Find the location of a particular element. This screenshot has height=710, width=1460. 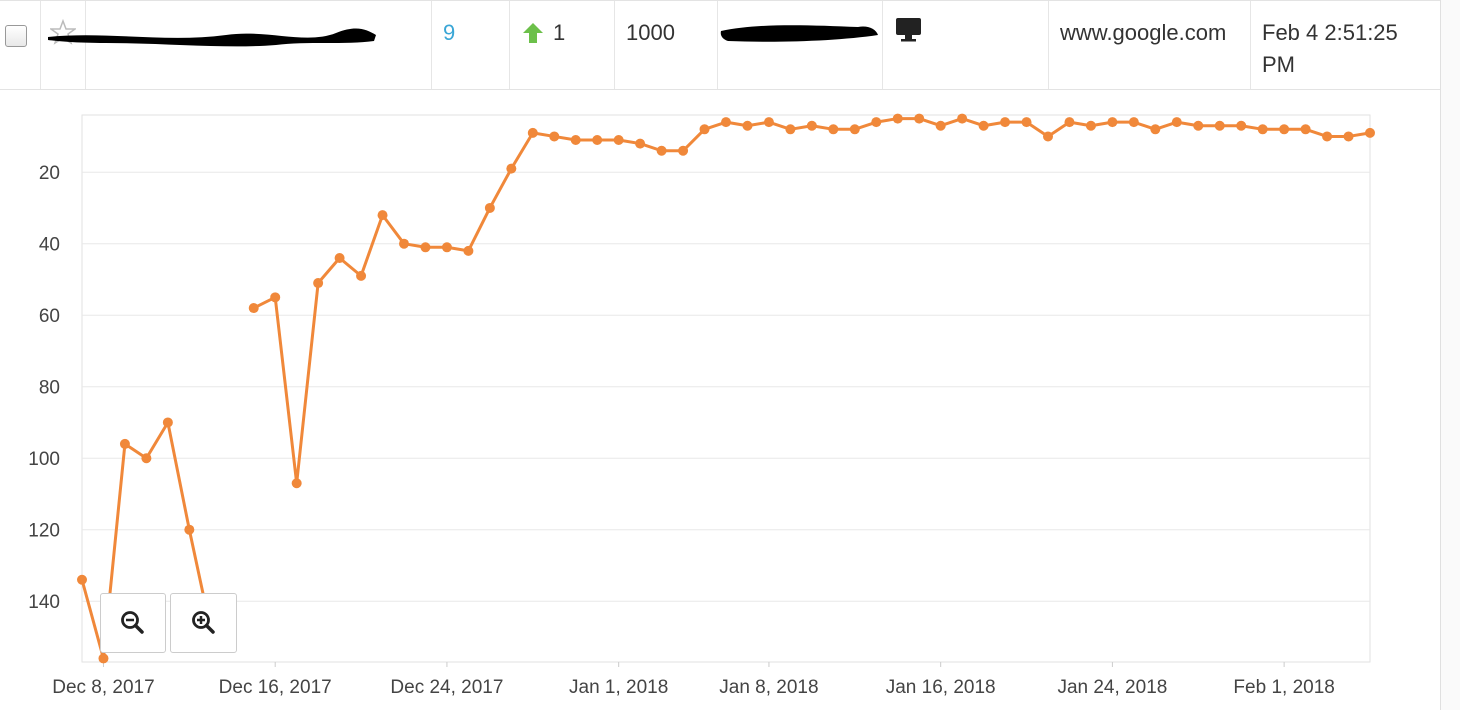

y-tick-label: 60 is located at coordinates (49, 316).